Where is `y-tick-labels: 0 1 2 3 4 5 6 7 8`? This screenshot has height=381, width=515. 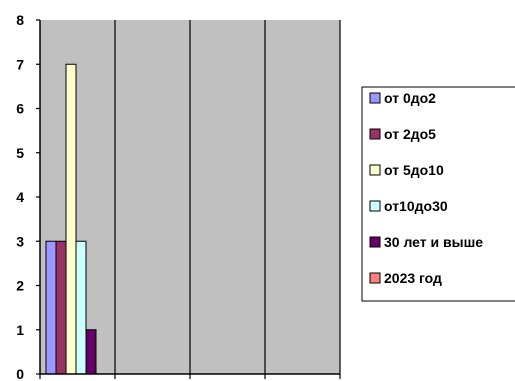 y-tick-labels: 0 1 2 3 4 5 6 7 8 is located at coordinates (20, 196).